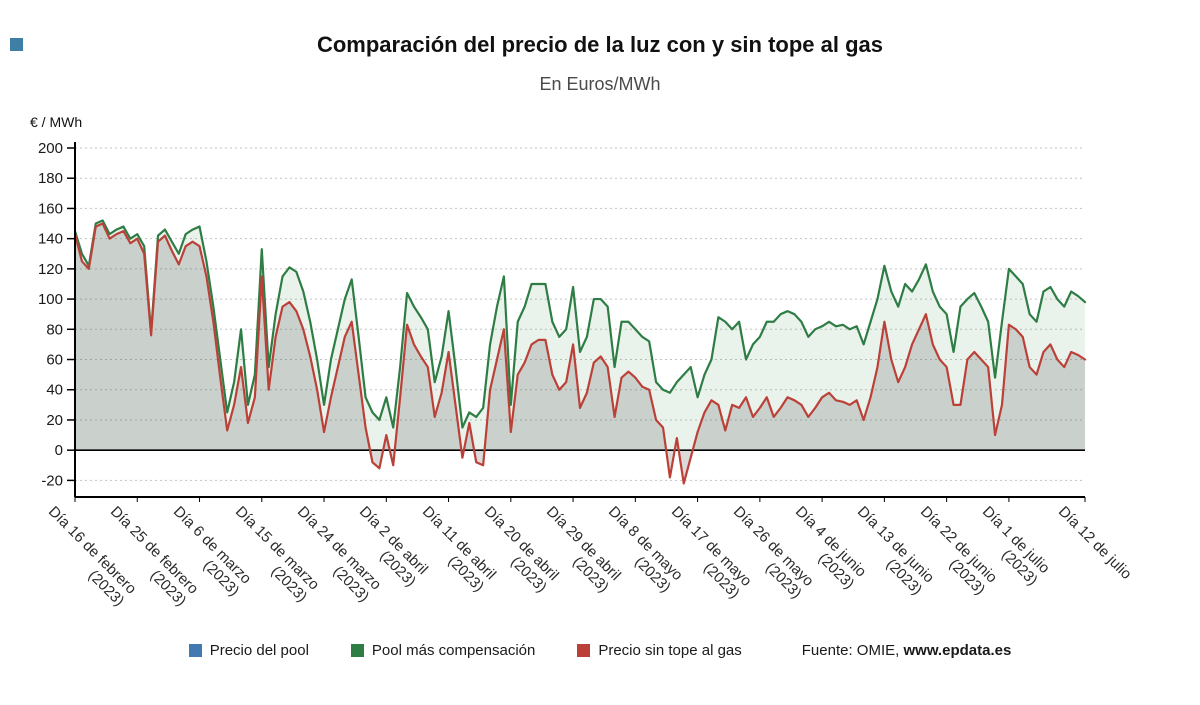  Describe the element at coordinates (50, 314) in the screenshot. I see `y-tick-labels: -20 0 20 40 60 80 100 120 140 160 180 200` at that location.